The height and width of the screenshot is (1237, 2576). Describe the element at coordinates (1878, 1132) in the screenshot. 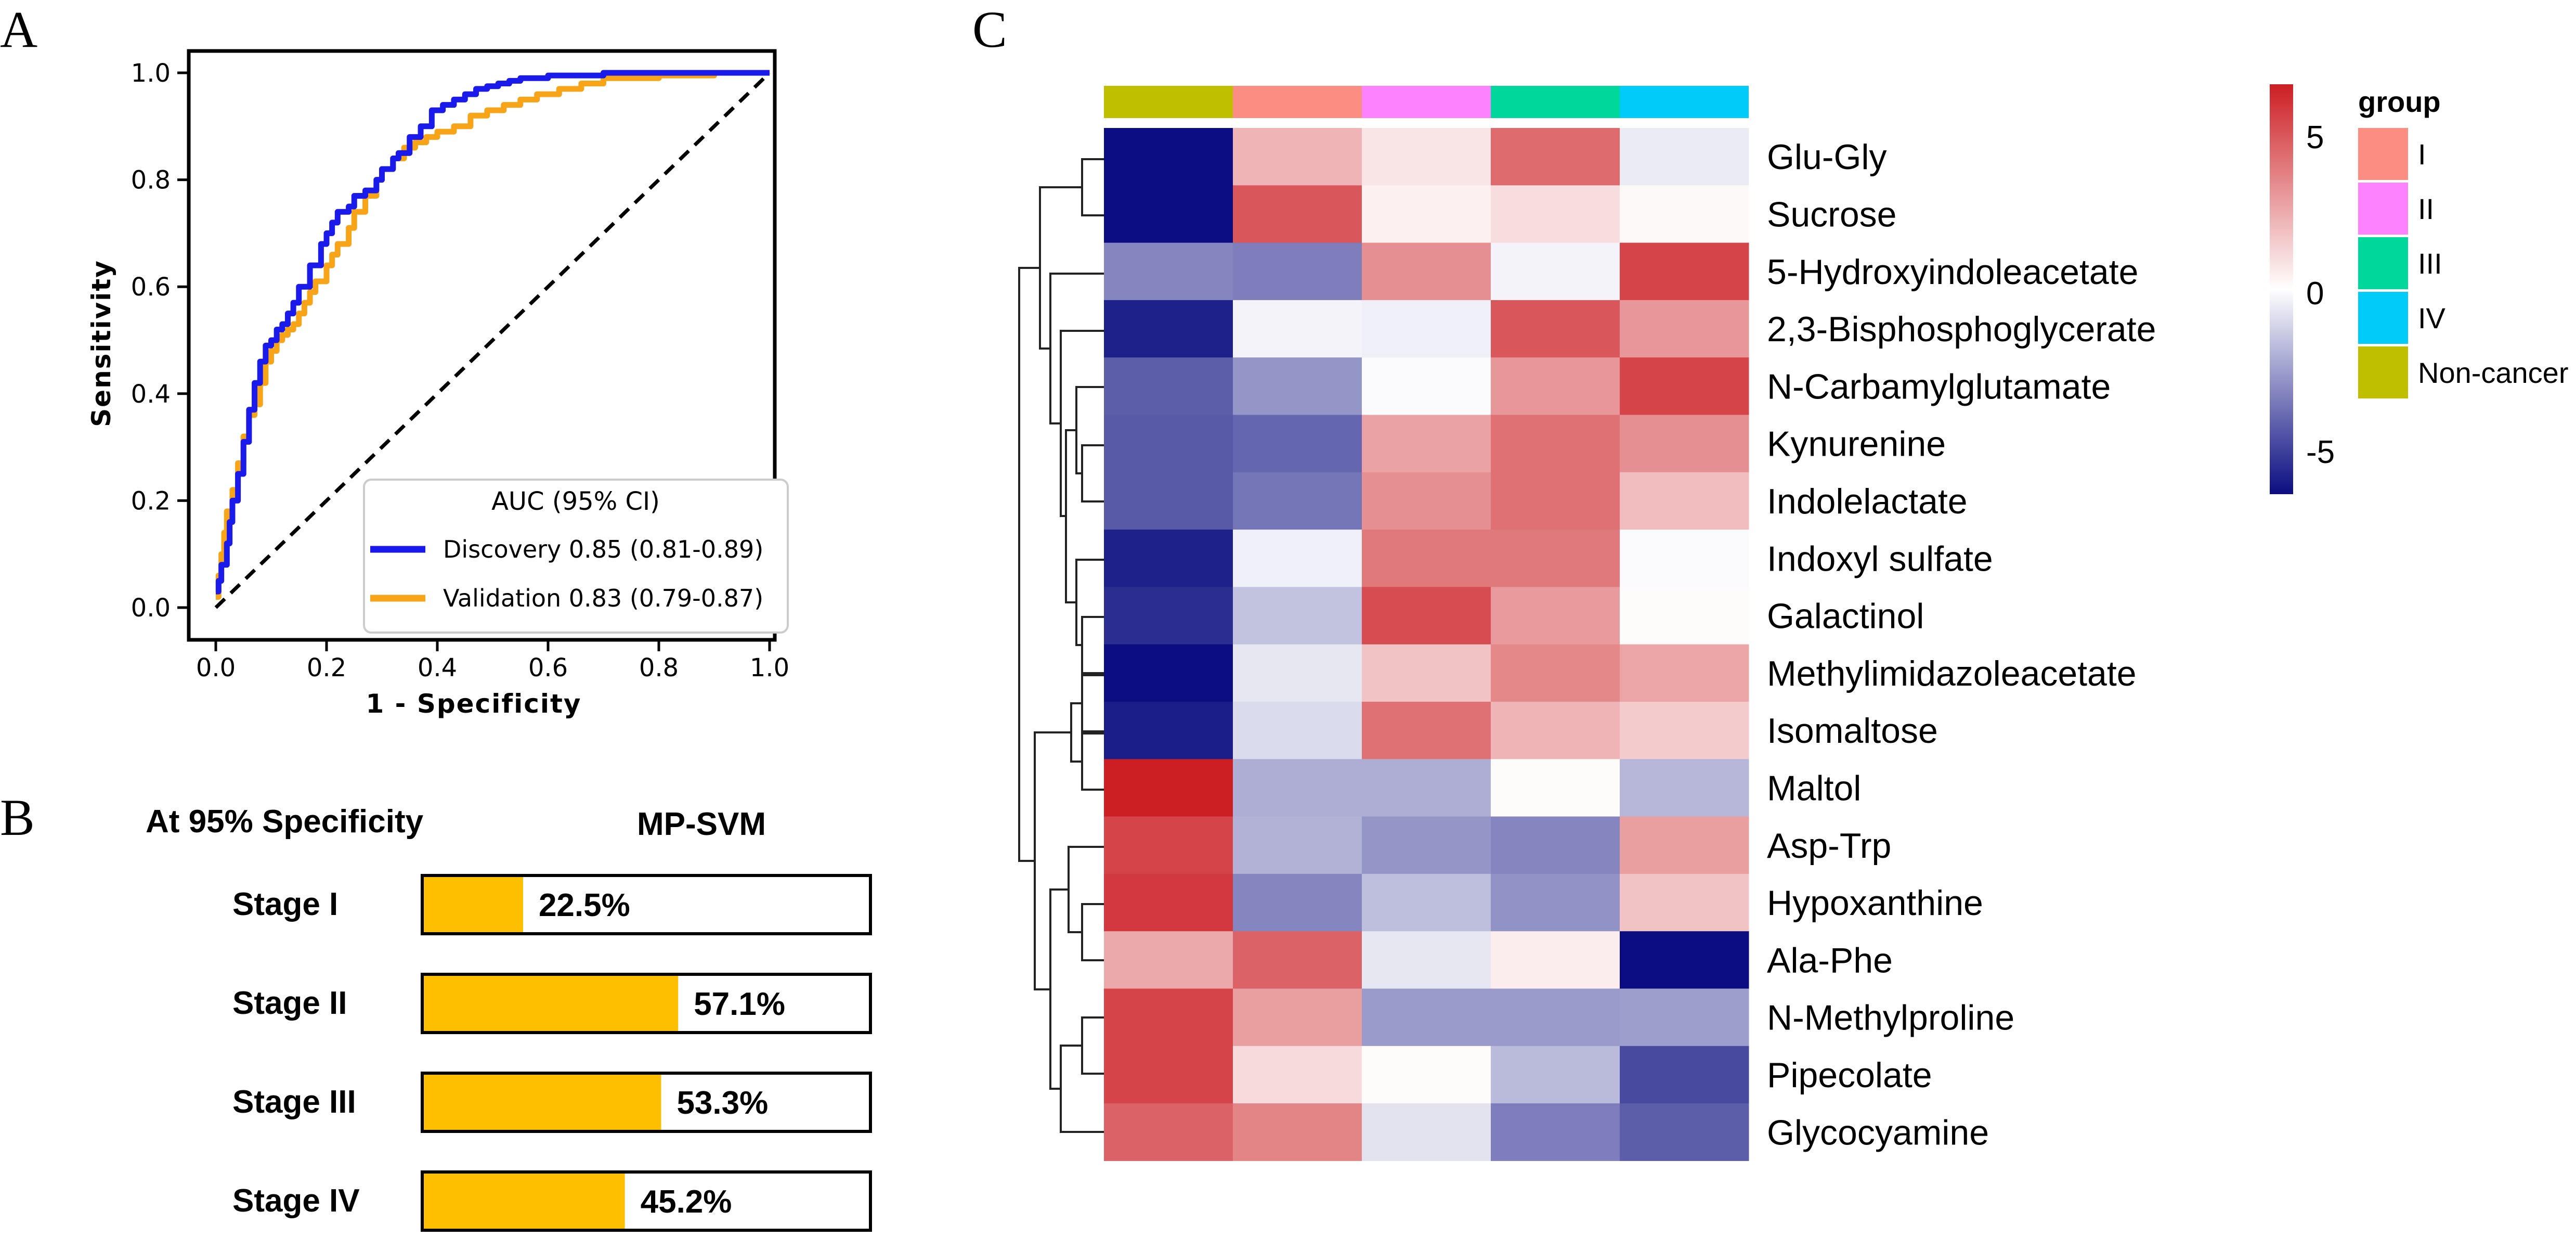

I see `heatmap-row-label: Glycocyamine` at that location.